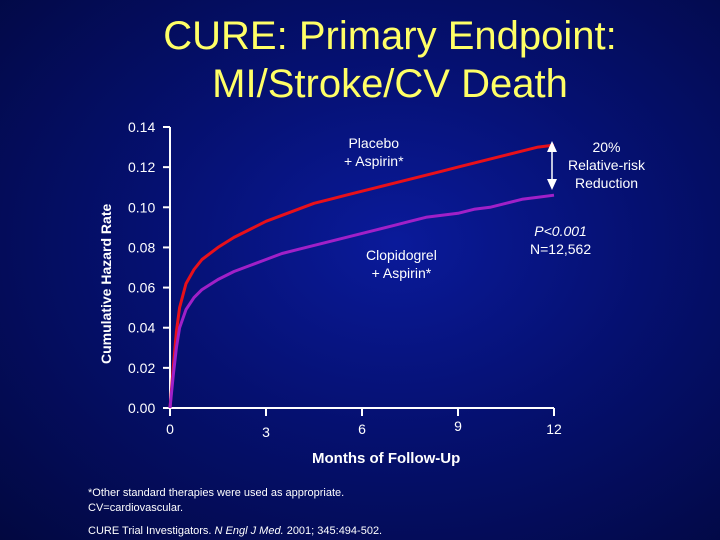  Describe the element at coordinates (390, 36) in the screenshot. I see `title-line-1: CURE: Primary Endpoint:` at that location.